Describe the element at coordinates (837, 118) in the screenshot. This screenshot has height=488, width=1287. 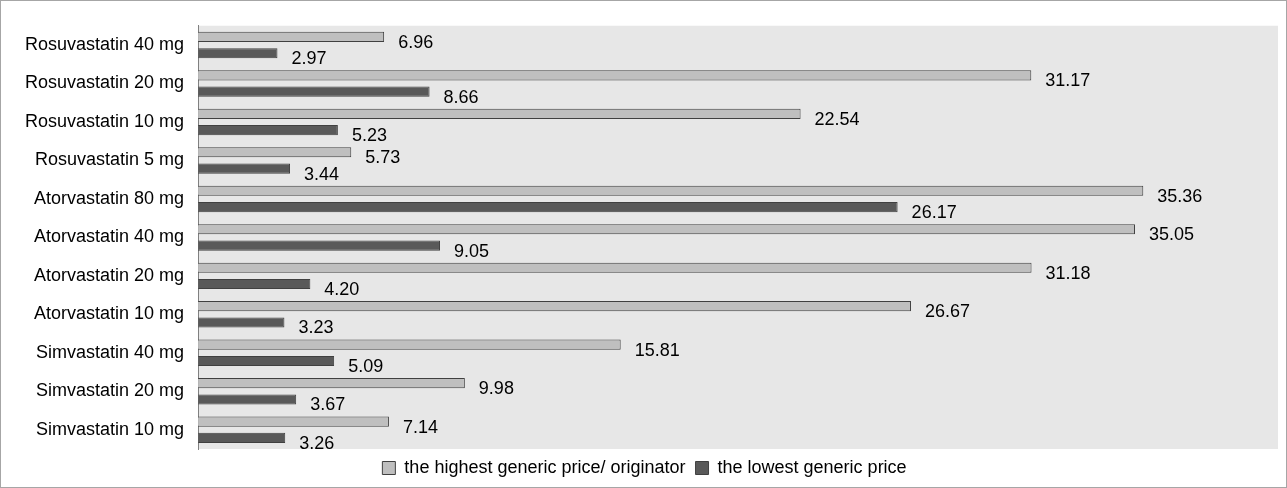
I see `data-label: 22.54` at that location.